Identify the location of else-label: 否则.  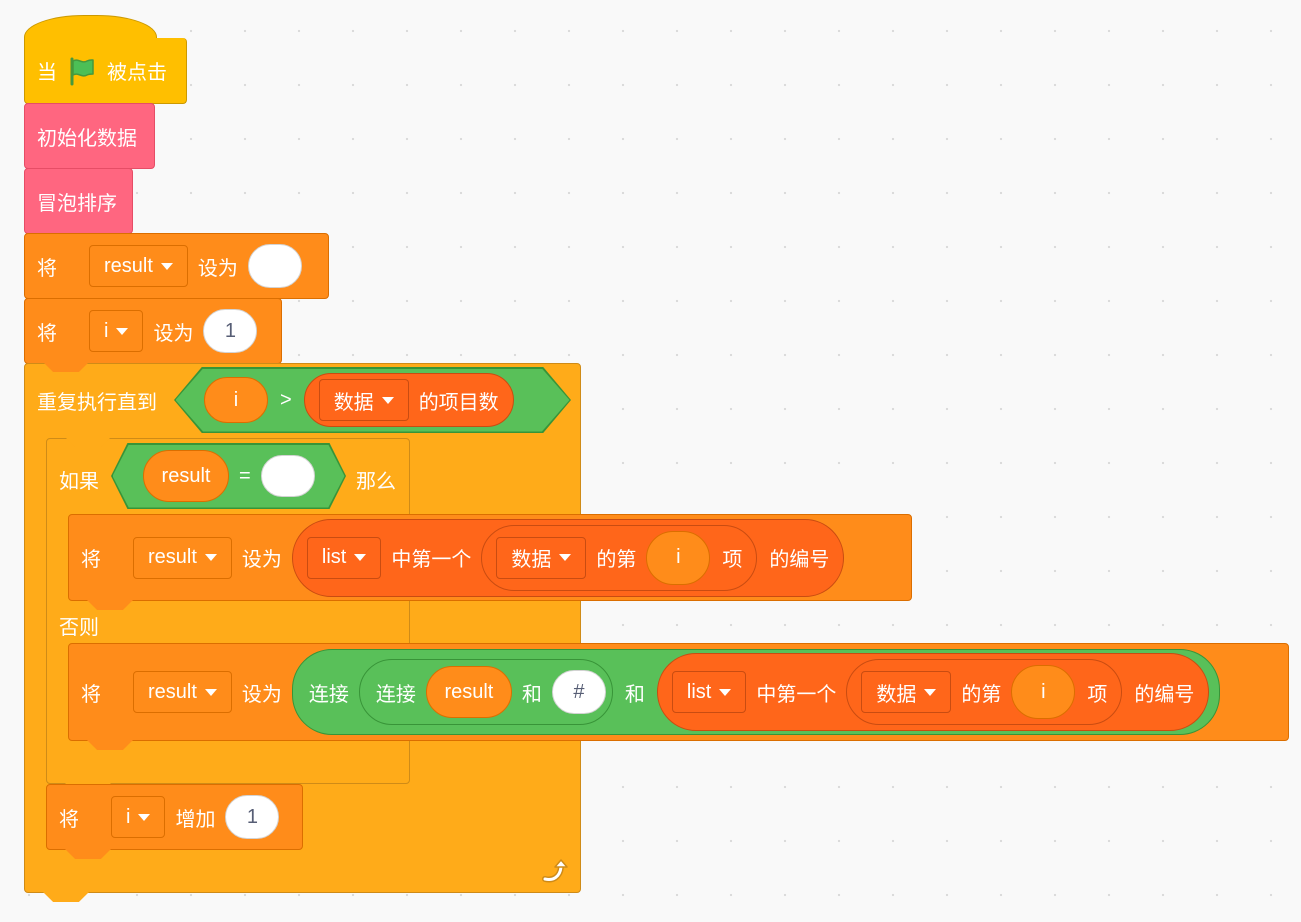
(79, 628).